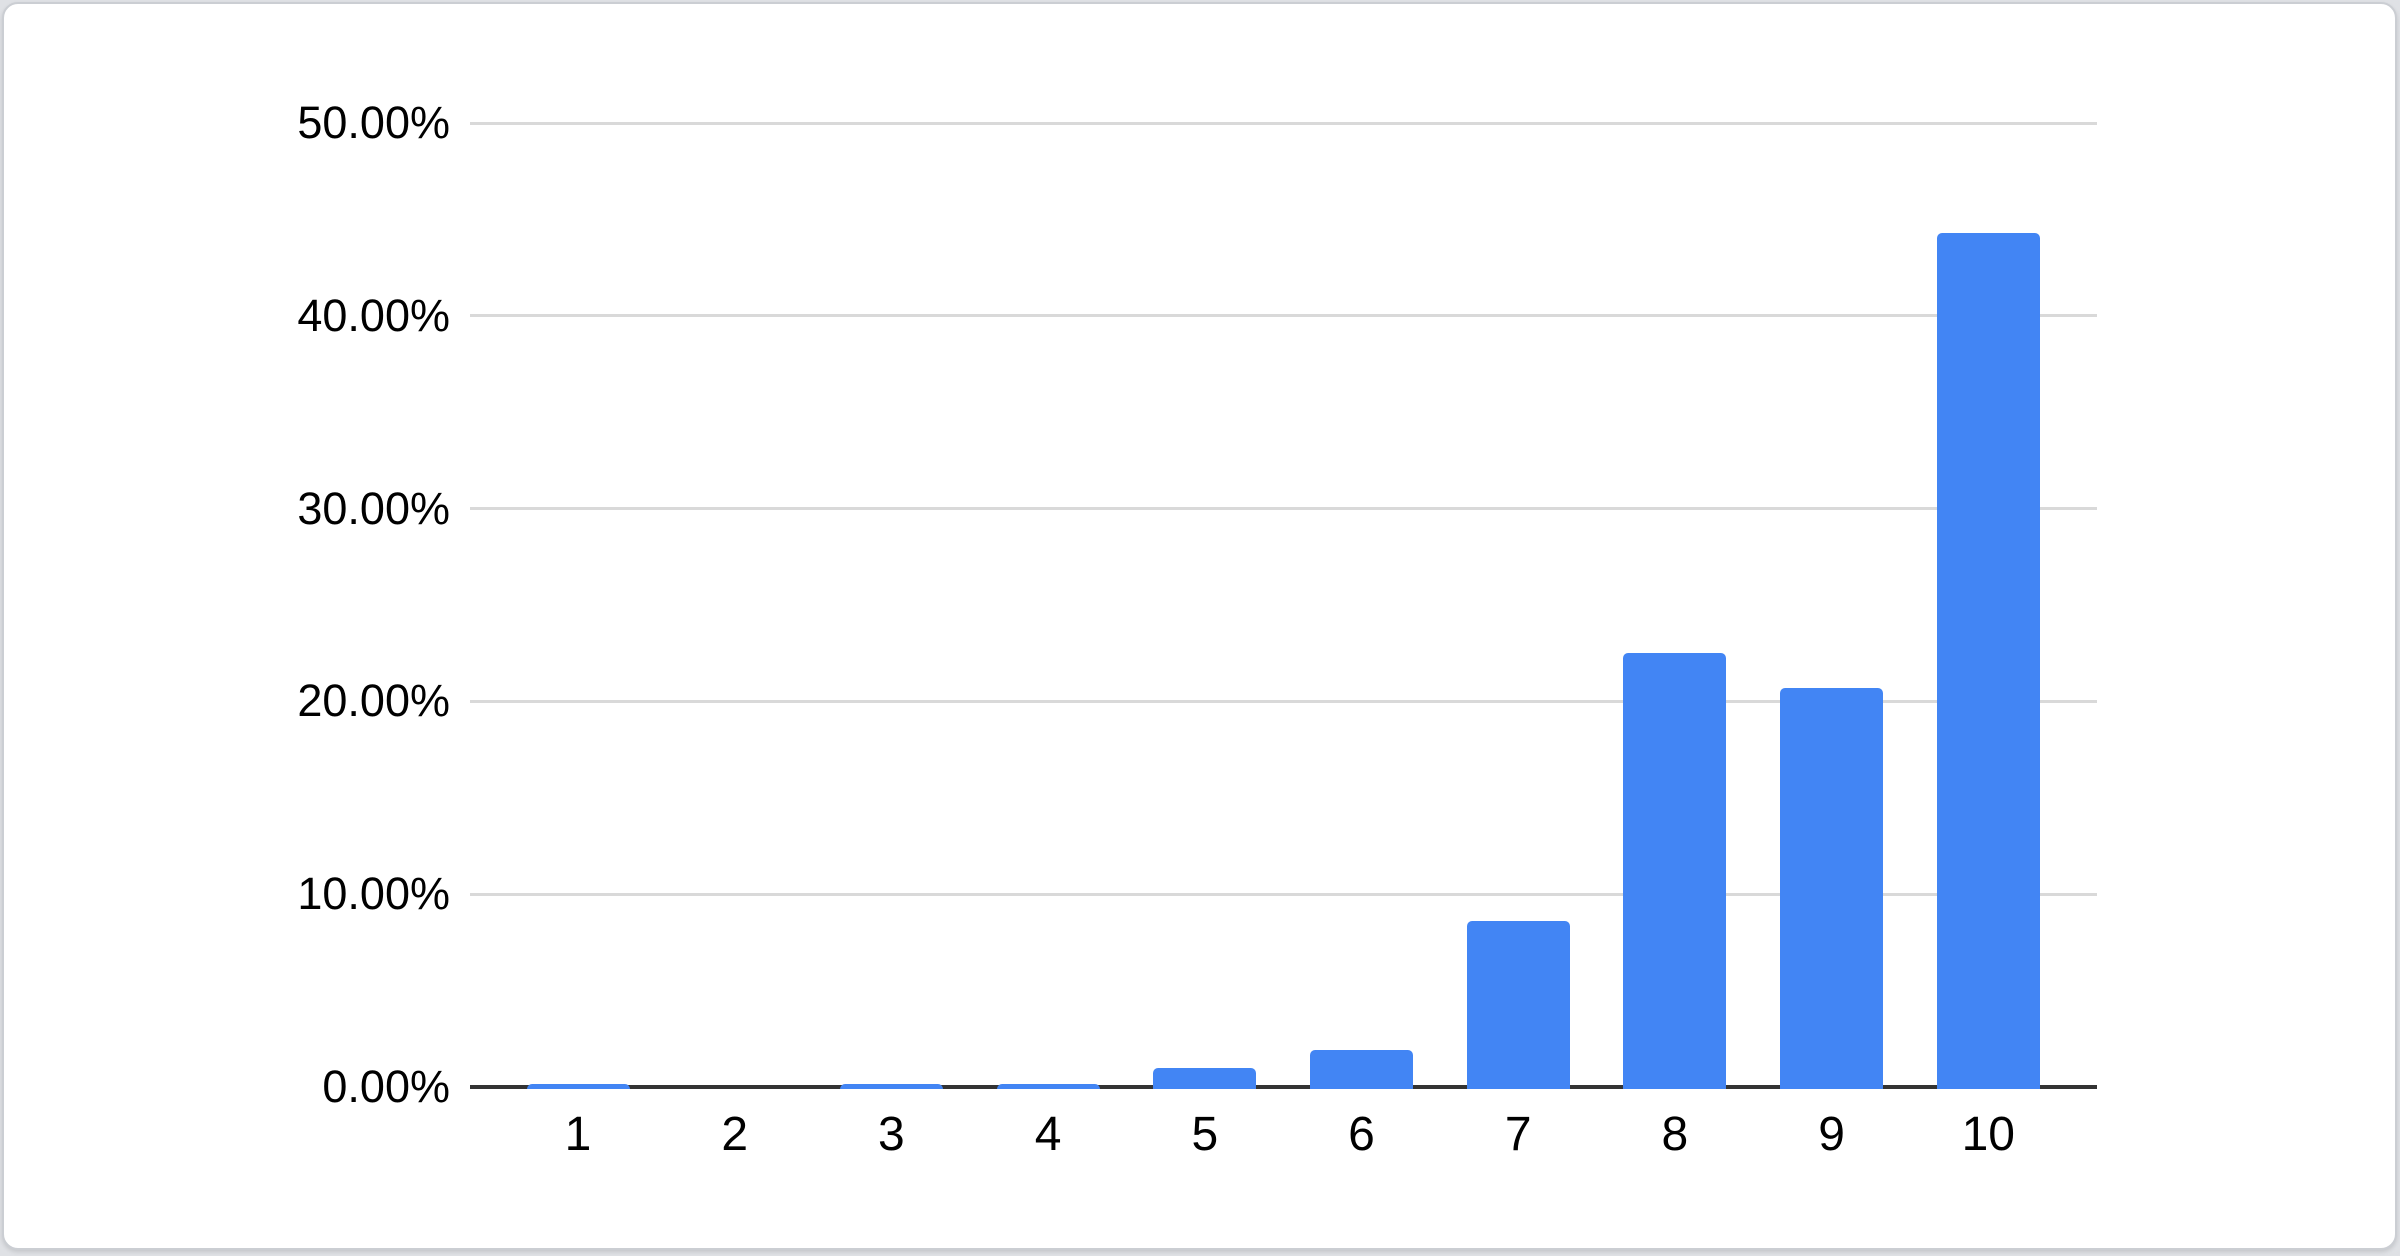 This screenshot has height=1256, width=2400. I want to click on gridline-10.00%, so click(1283, 894).